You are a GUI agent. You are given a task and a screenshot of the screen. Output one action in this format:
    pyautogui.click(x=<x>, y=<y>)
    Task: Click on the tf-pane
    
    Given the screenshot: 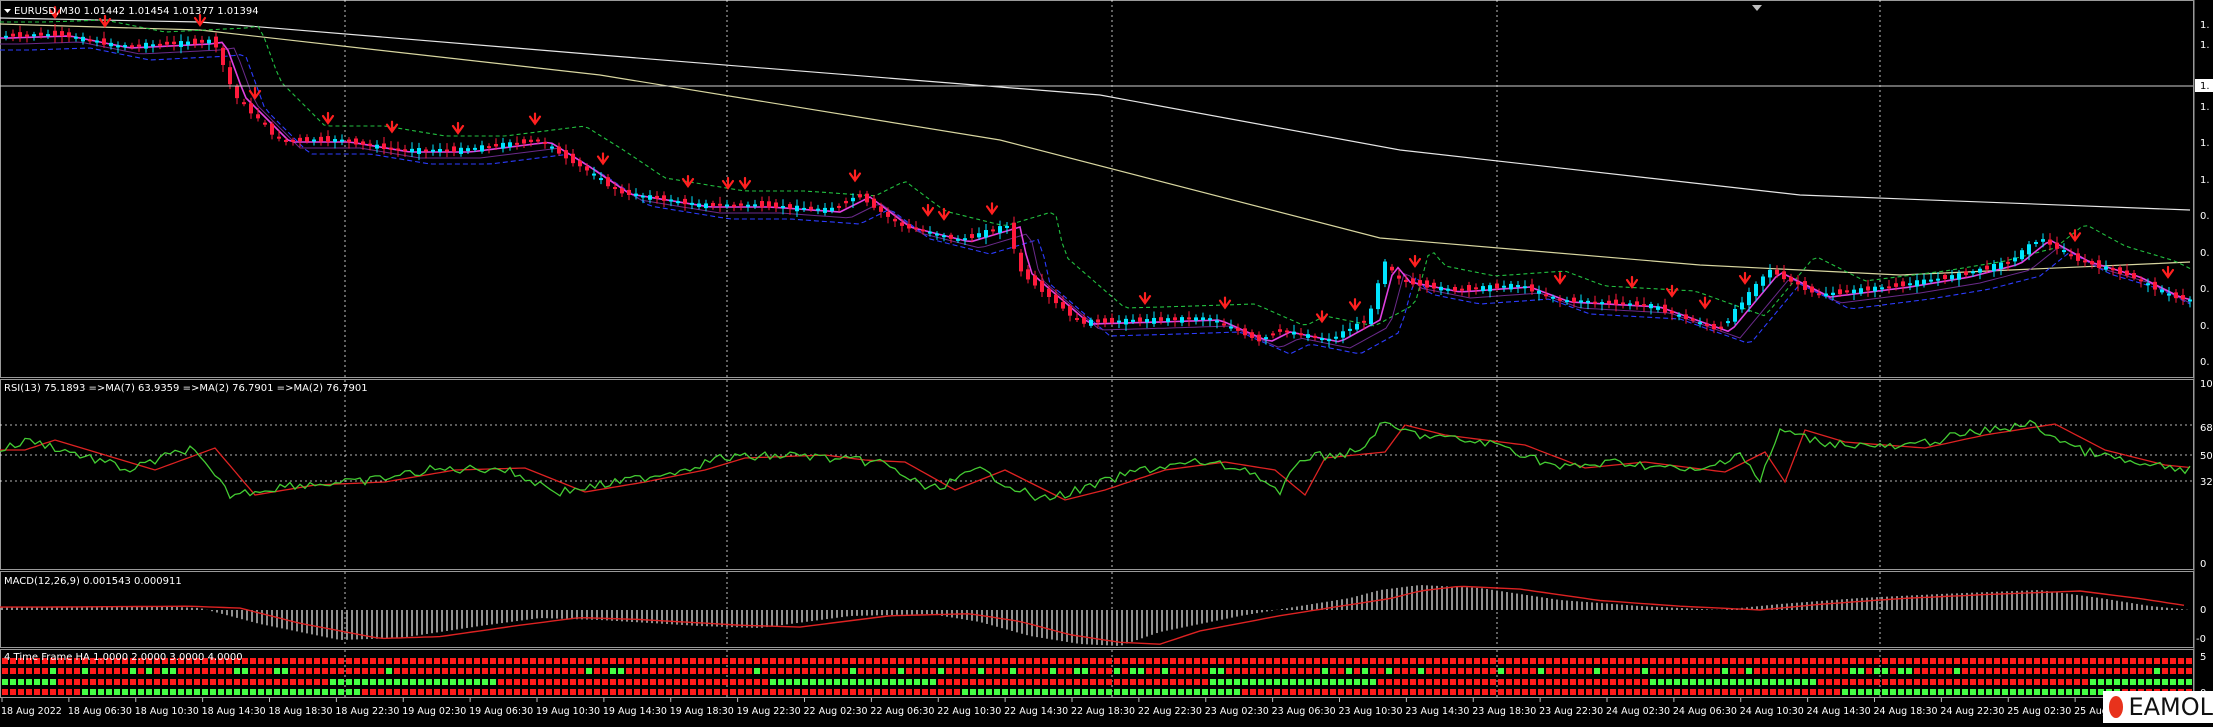 What is the action you would take?
    pyautogui.click(x=1097, y=673)
    